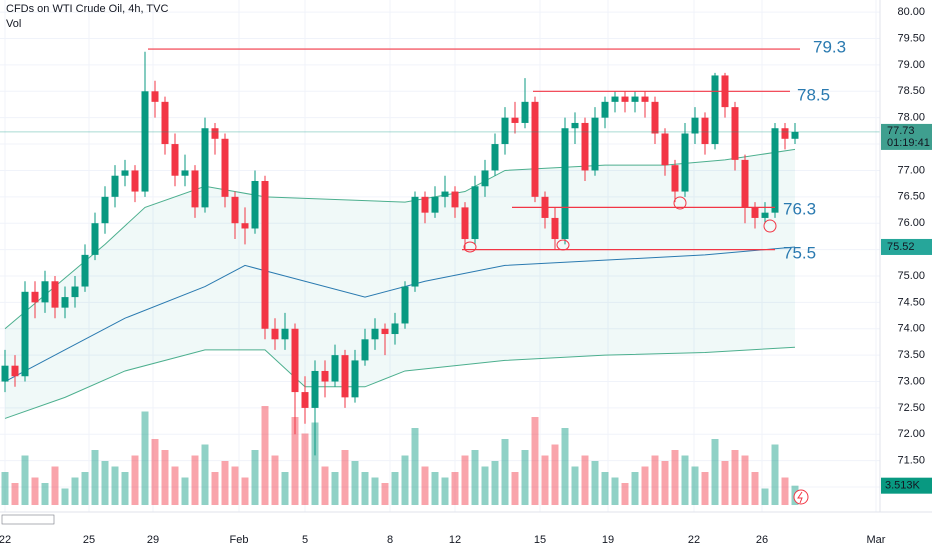 This screenshot has height=550, width=932. Describe the element at coordinates (911, 65) in the screenshot. I see `y-tick-label: 79.00` at that location.